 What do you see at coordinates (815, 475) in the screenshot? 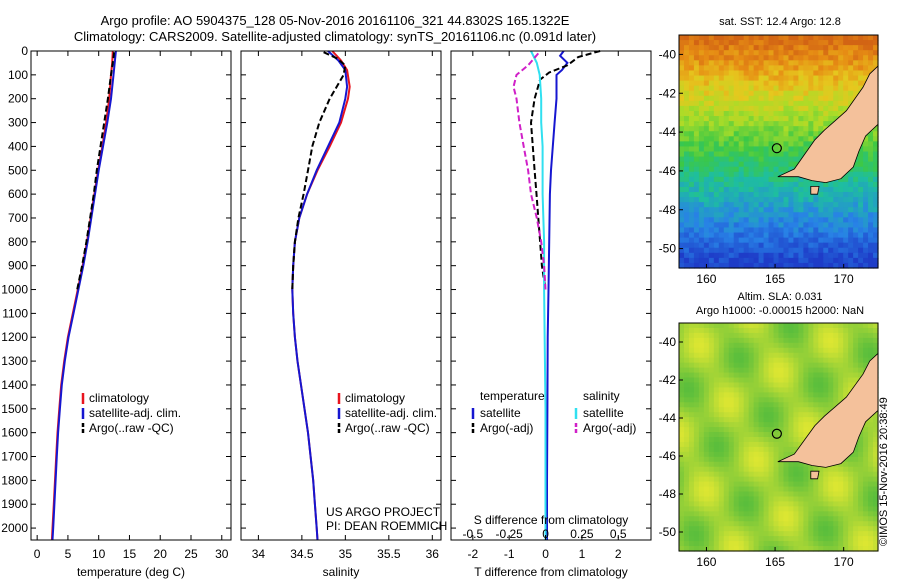
I see `sla-map-land-stewart-island` at bounding box center [815, 475].